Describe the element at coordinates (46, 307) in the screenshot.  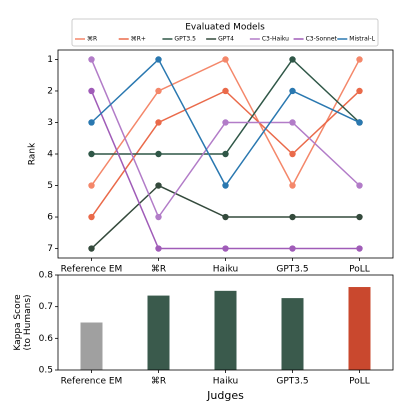
I see `y-tick-label: 0.7` at that location.